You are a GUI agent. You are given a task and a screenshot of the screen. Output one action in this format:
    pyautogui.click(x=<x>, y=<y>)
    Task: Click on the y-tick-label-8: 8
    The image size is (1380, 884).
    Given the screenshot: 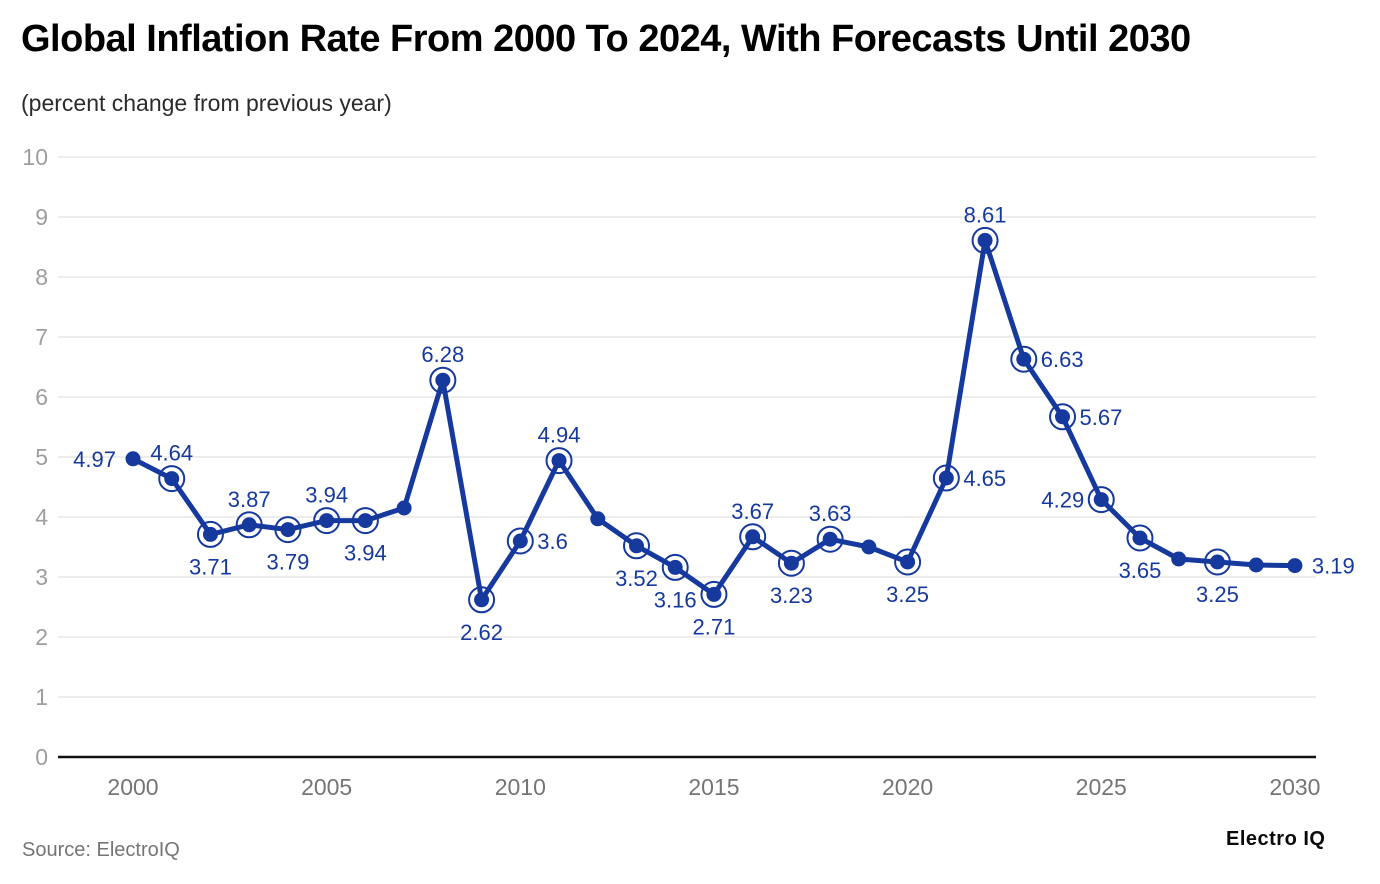 What is the action you would take?
    pyautogui.click(x=41, y=277)
    